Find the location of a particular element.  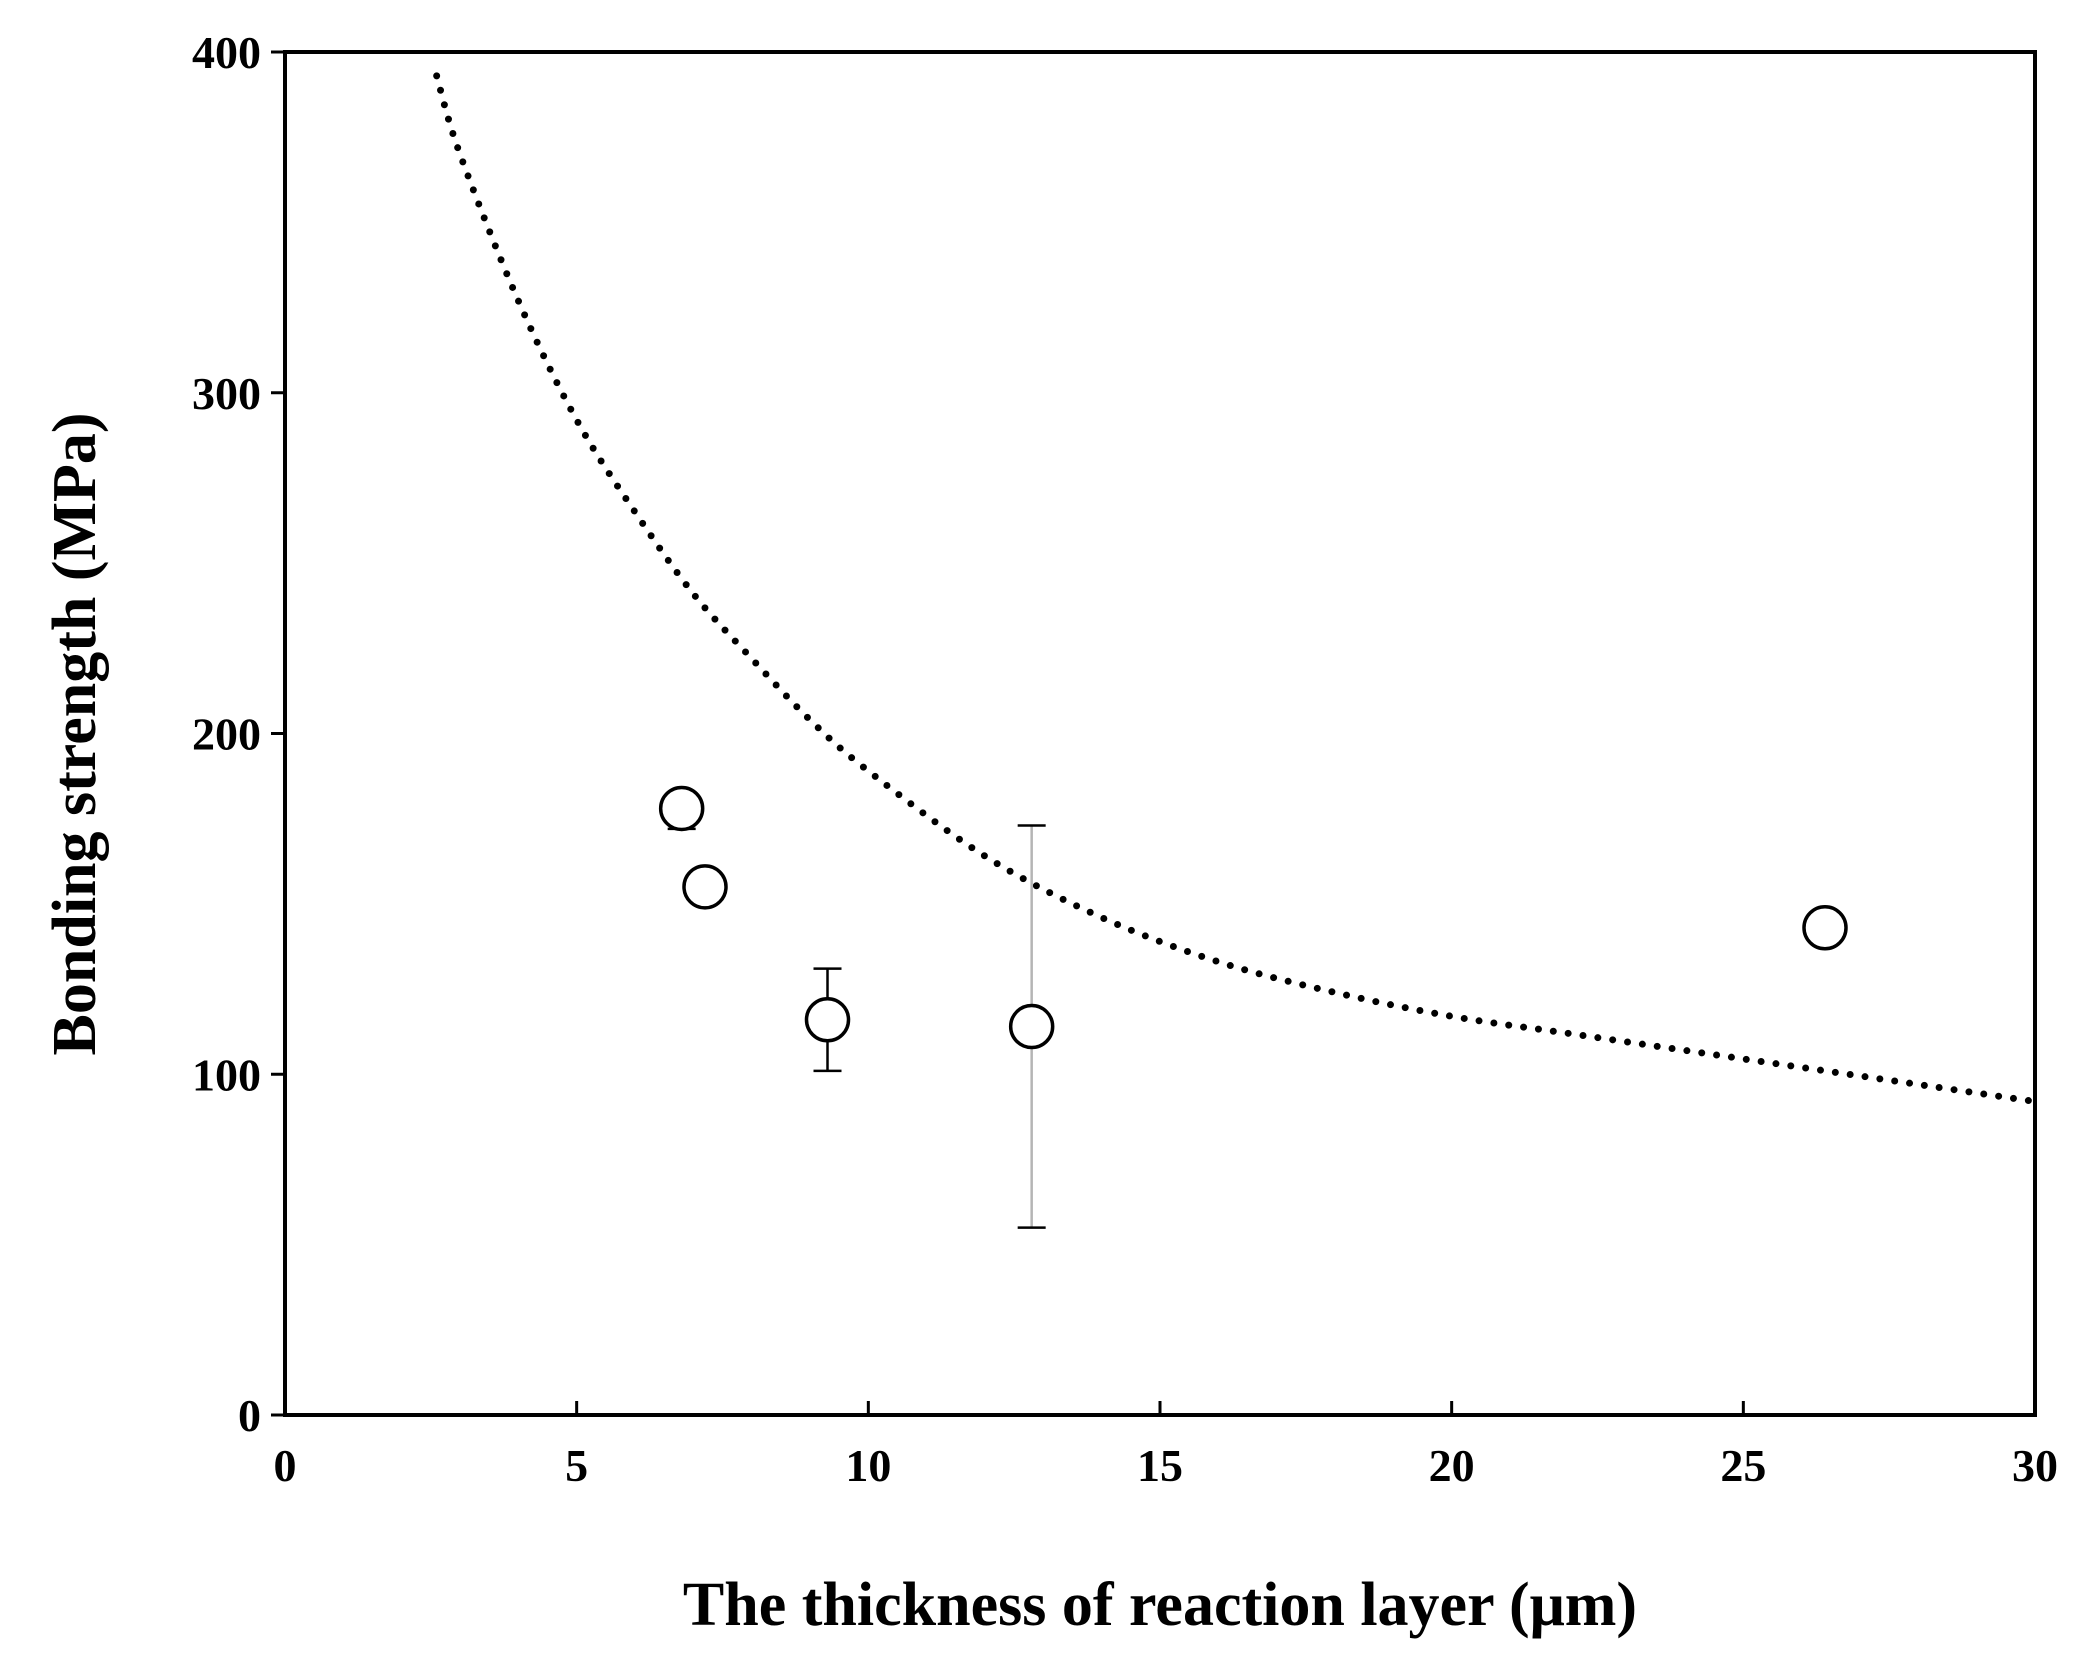

x-tick-label: 25 is located at coordinates (1743, 1465).